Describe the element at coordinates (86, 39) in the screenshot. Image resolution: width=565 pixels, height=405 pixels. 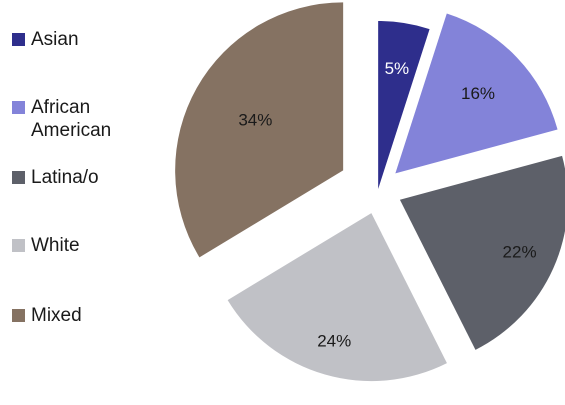
I see `legend-item: Asian` at that location.